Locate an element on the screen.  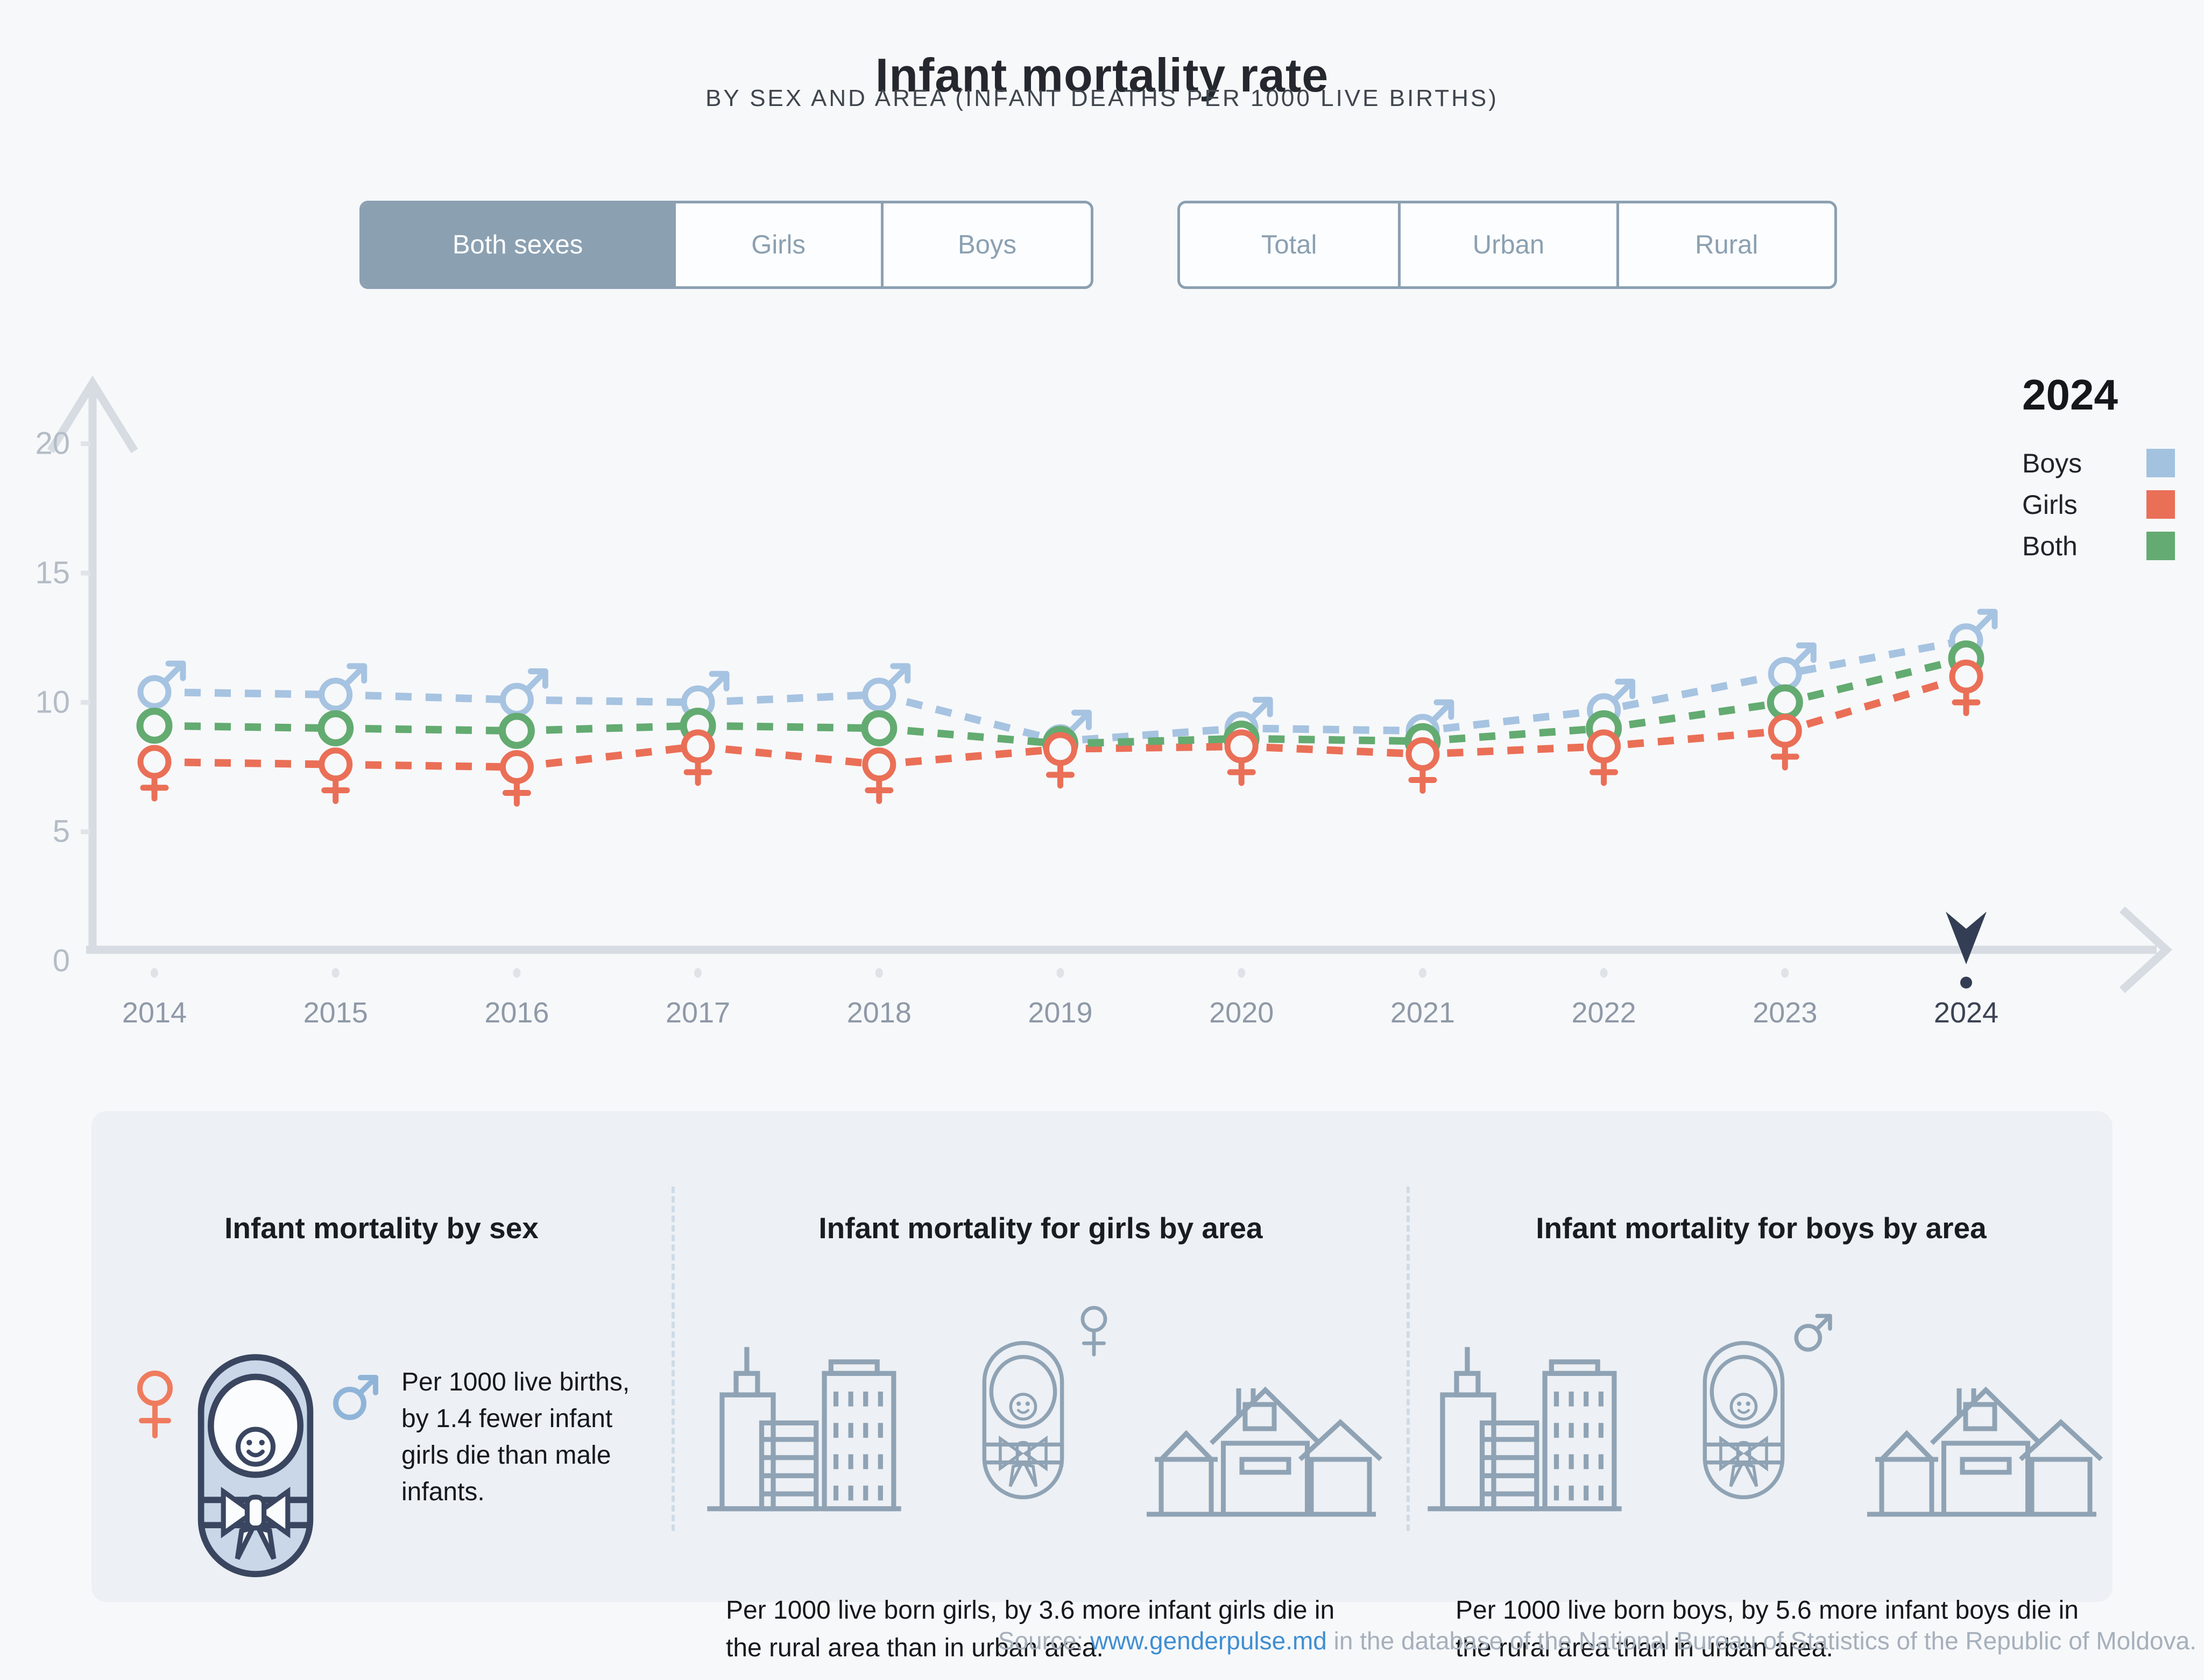
legend-year: 2024 is located at coordinates (2070, 395).